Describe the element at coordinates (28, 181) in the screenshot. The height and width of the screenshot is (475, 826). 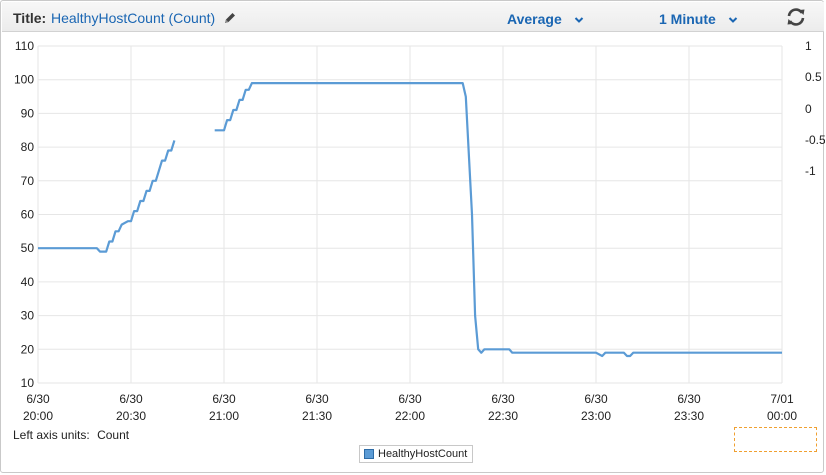
I see `y-tick-label: 70` at that location.